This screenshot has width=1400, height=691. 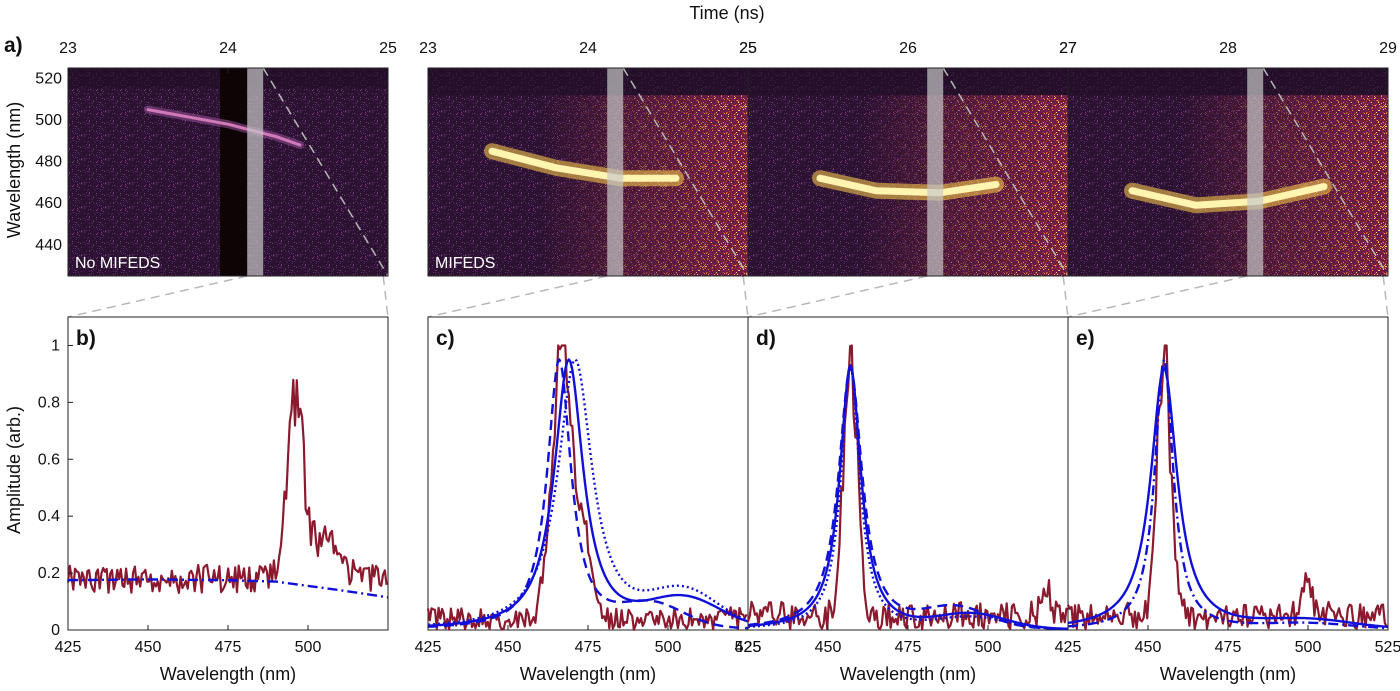 What do you see at coordinates (48, 78) in the screenshot?
I see `y-tick-label: 520` at bounding box center [48, 78].